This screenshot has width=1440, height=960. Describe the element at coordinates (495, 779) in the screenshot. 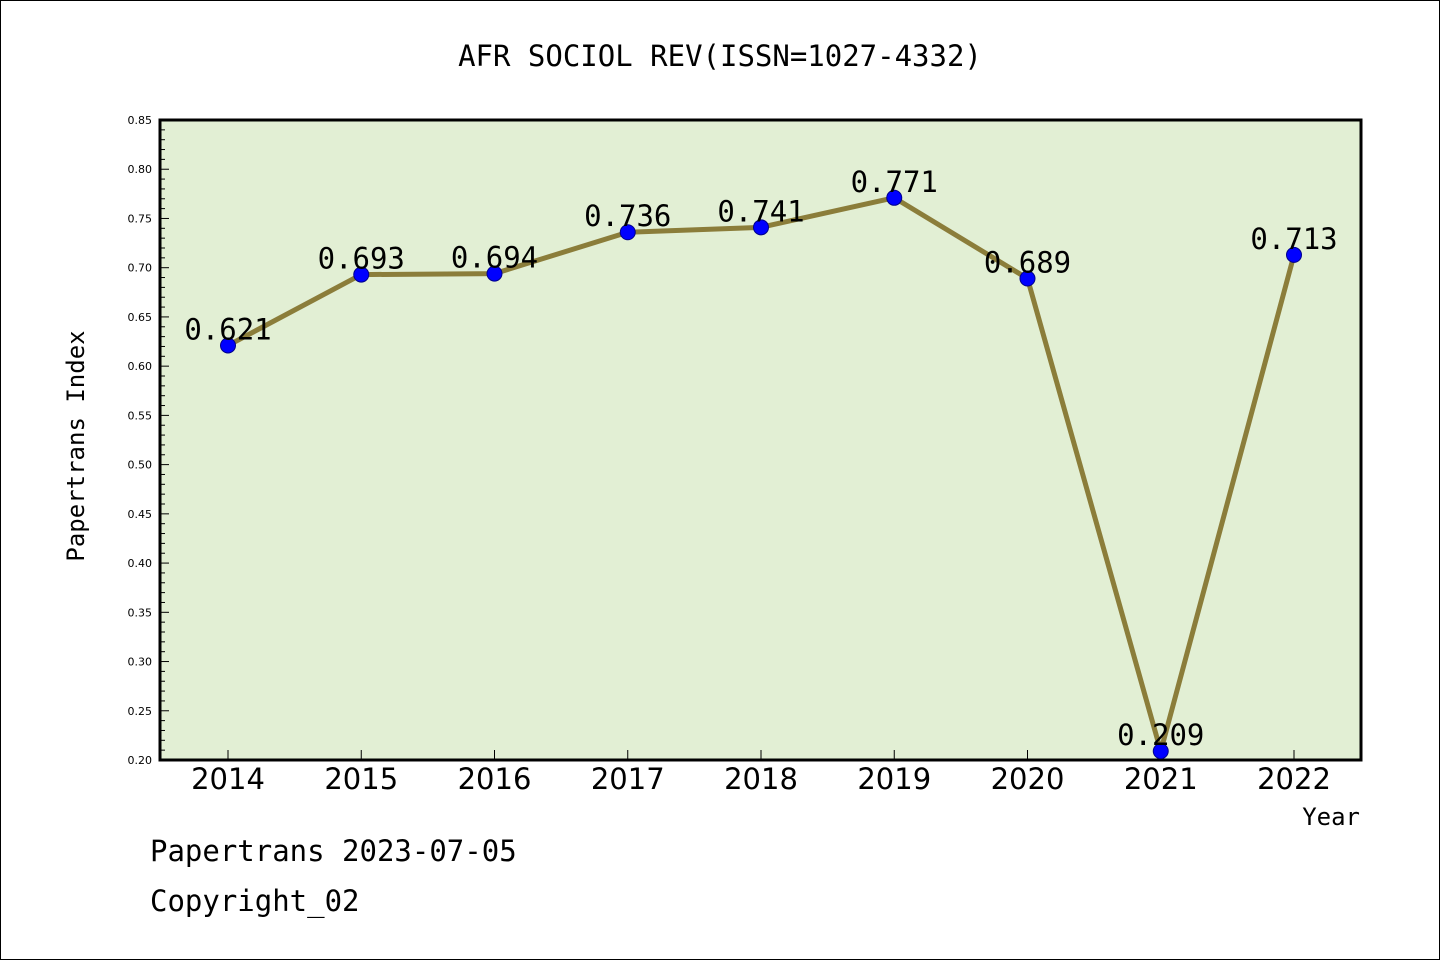

I see `x-tick-label: 2016` at that location.